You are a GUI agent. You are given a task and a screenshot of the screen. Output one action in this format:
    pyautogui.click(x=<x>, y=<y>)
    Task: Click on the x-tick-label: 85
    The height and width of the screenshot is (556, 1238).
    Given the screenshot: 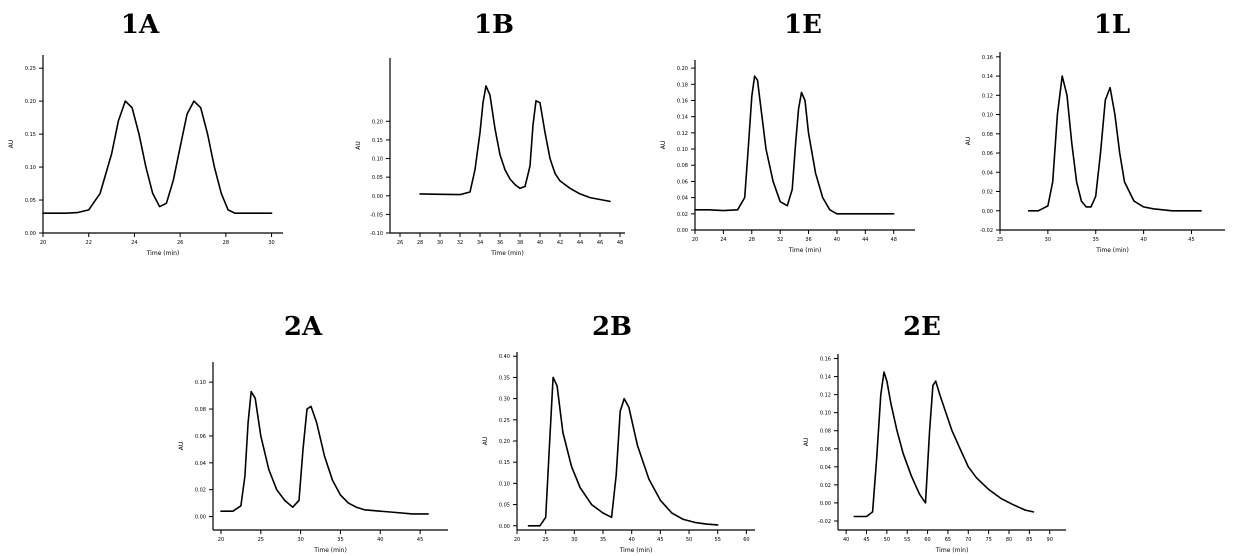 What is the action you would take?
    pyautogui.click(x=1029, y=540)
    